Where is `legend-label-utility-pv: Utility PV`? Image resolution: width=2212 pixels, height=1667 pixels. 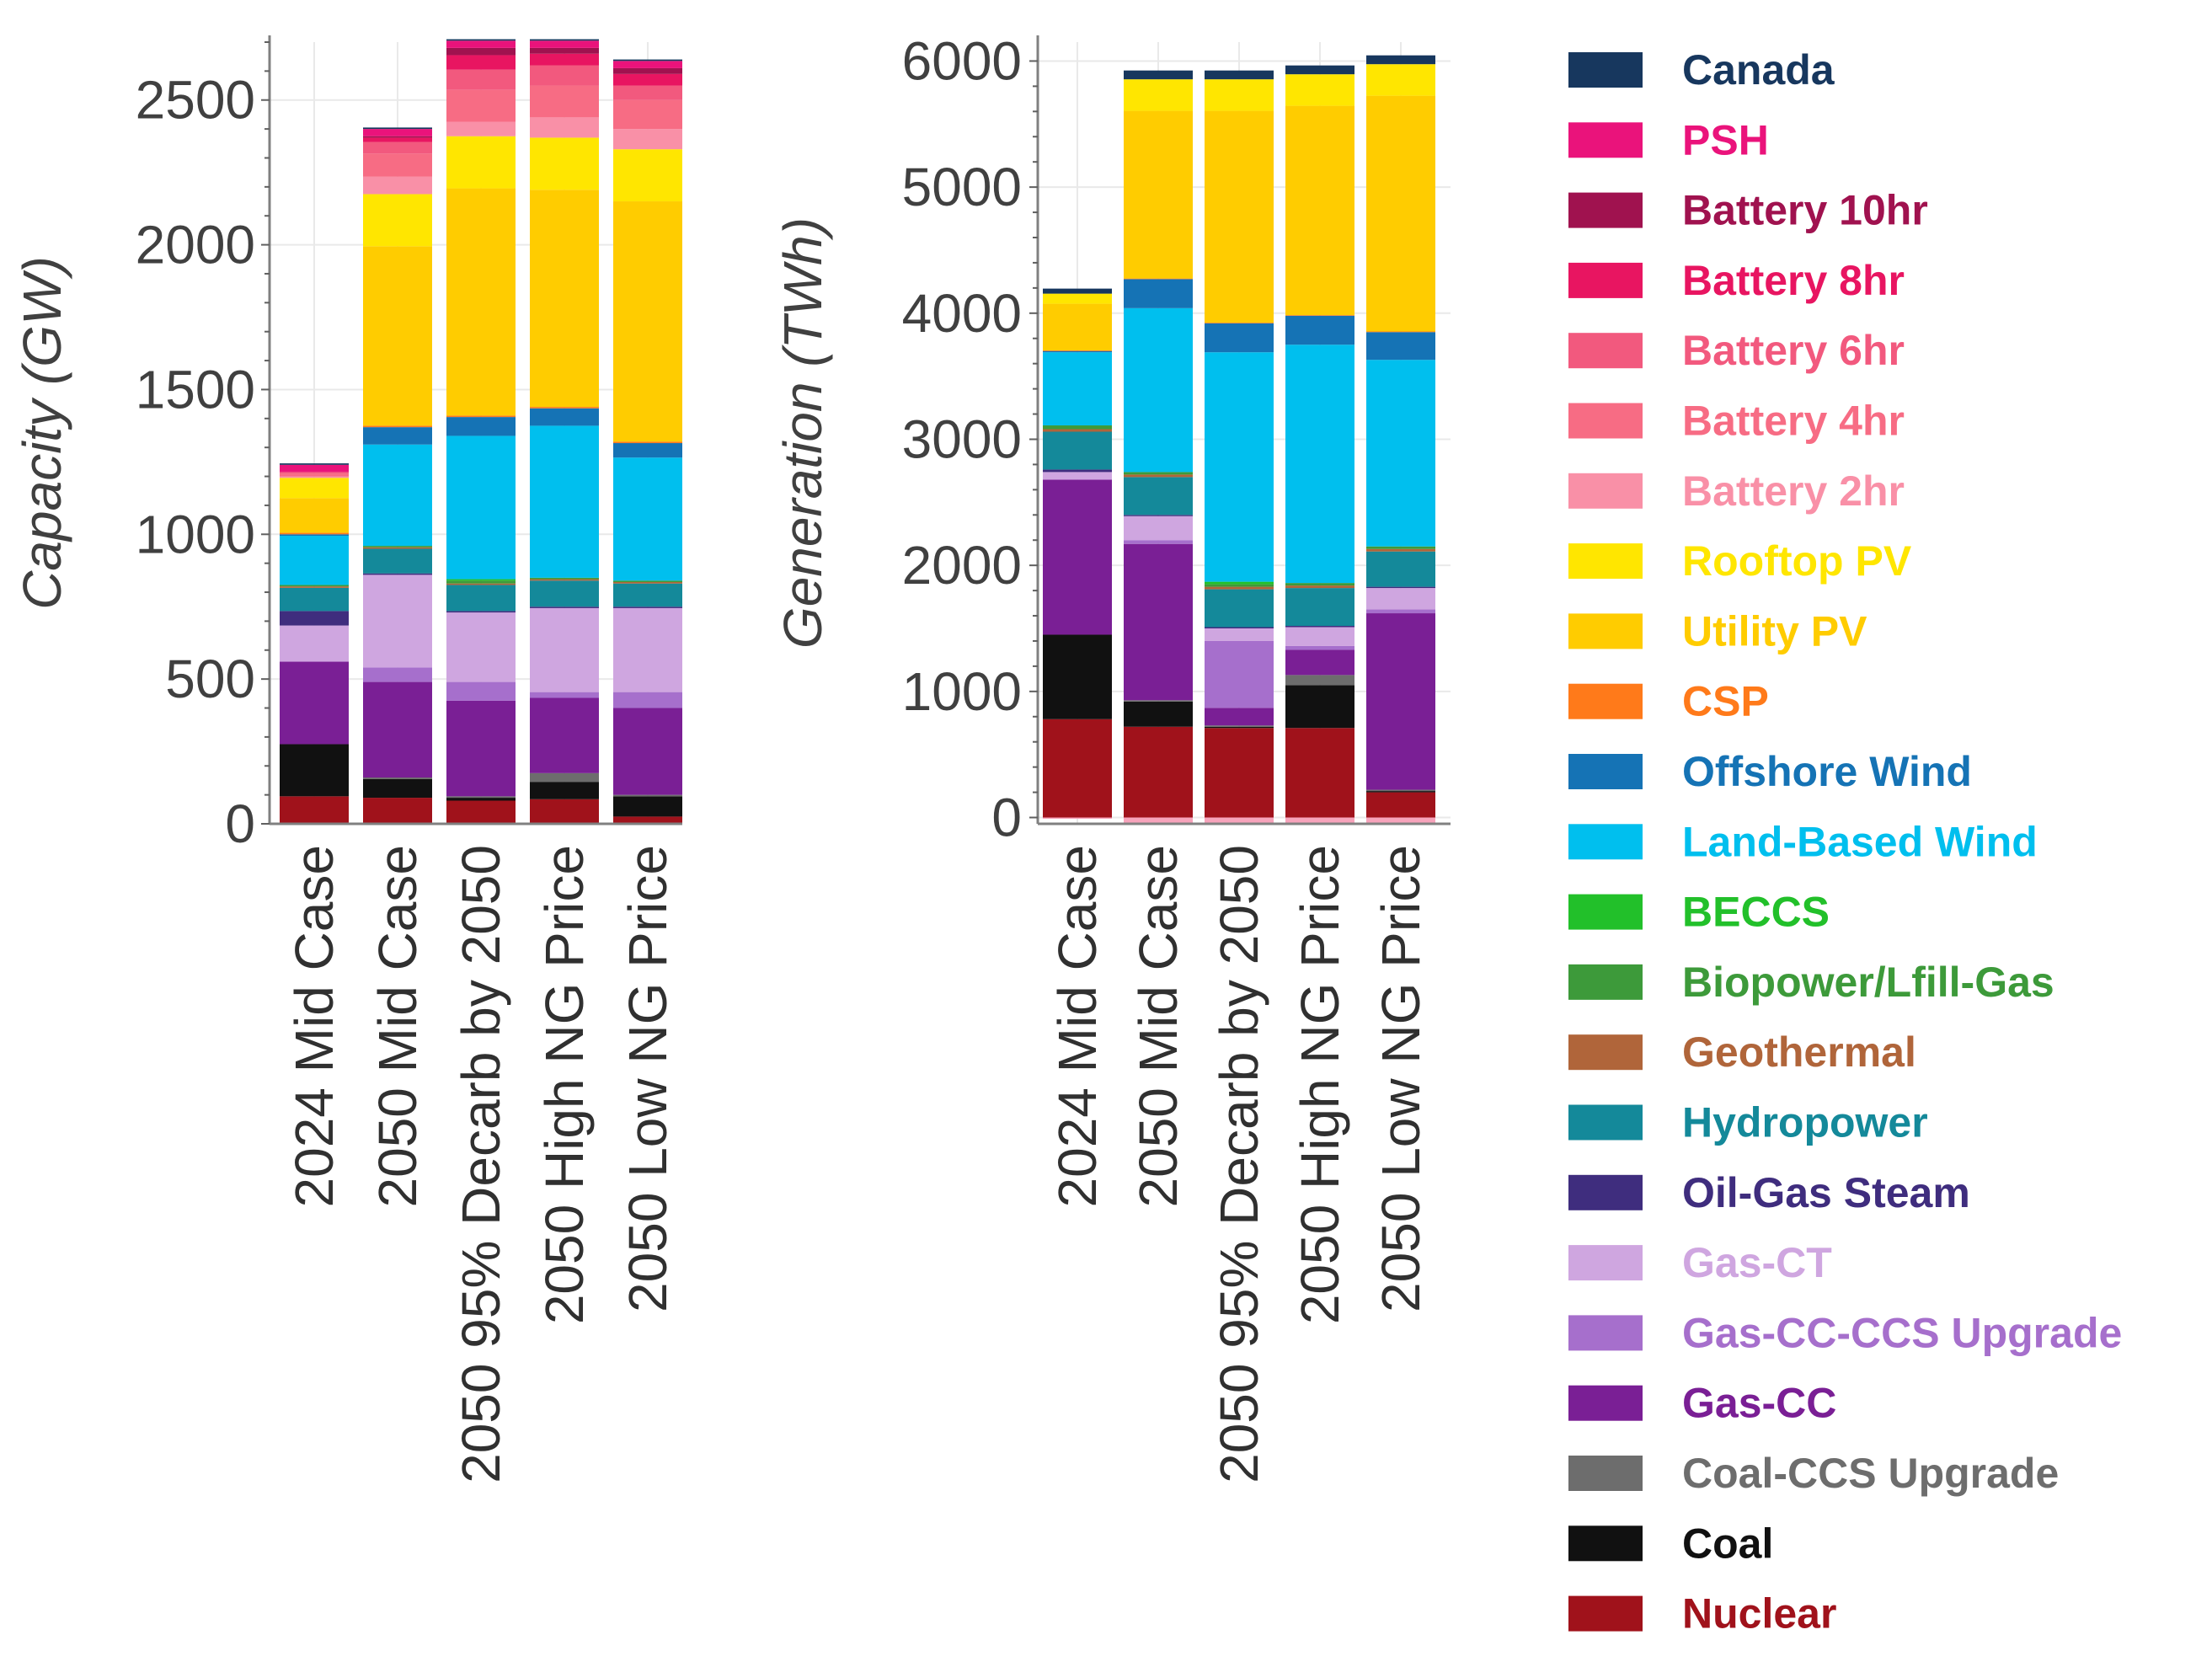
legend-label-utility-pv: Utility PV is located at coordinates (1774, 631).